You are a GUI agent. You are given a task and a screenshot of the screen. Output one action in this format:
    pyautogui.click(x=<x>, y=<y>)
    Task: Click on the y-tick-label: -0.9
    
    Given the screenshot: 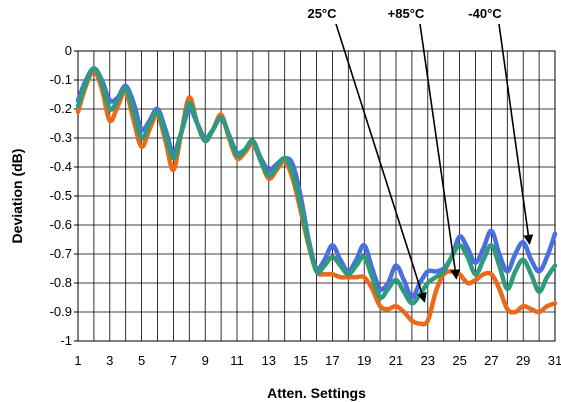 What is the action you would take?
    pyautogui.click(x=61, y=311)
    